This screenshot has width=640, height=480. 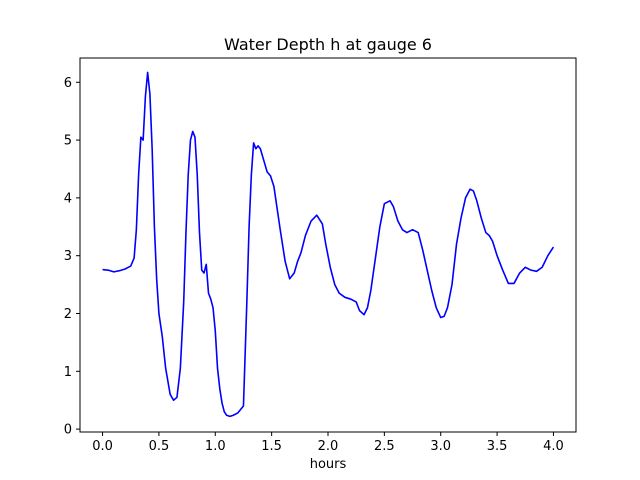 What do you see at coordinates (68, 198) in the screenshot?
I see `y-tick-label: 4` at bounding box center [68, 198].